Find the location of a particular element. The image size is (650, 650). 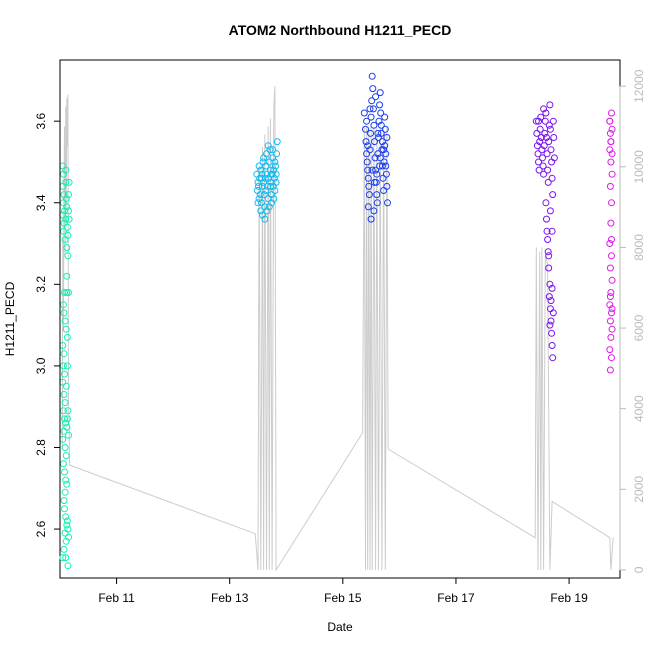

x-tick-label: Feb 17 is located at coordinates (456, 598).